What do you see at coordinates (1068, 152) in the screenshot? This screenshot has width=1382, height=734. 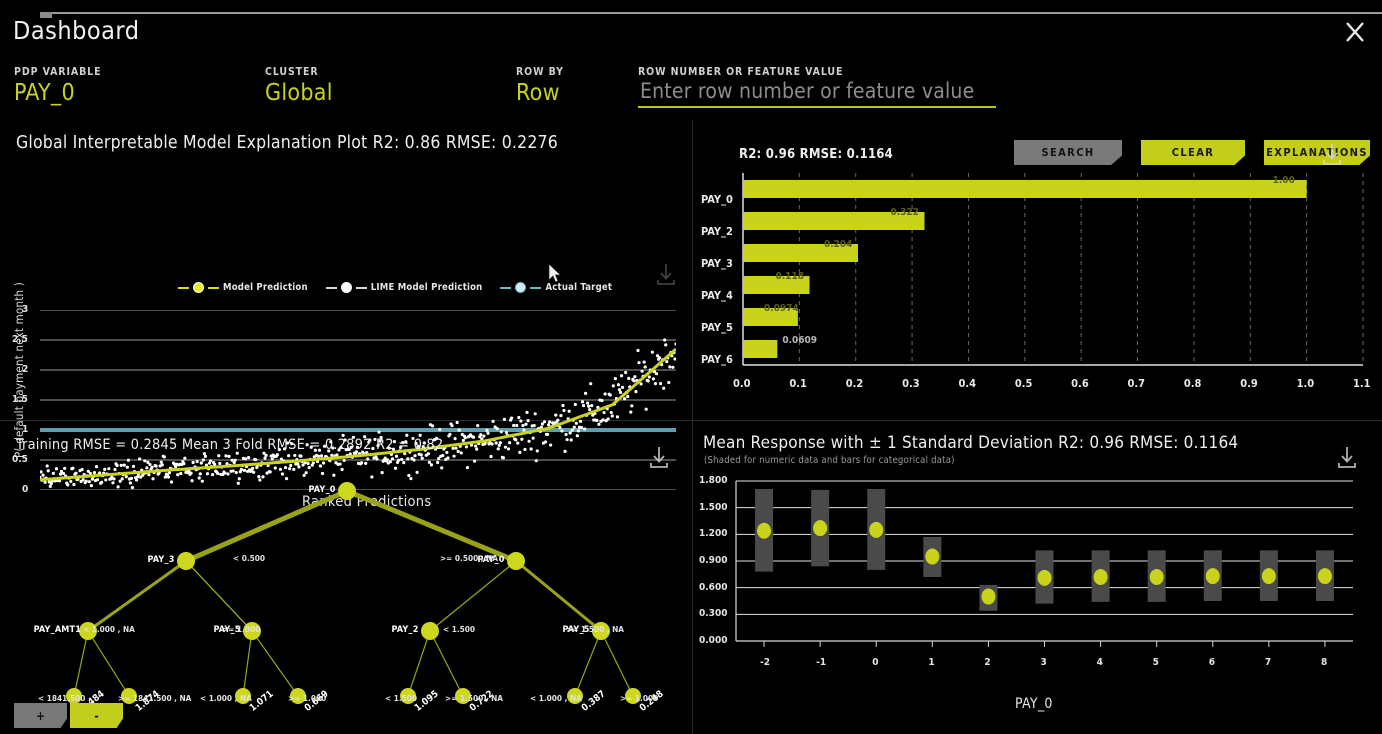 I see `search-button: SEARCH` at bounding box center [1068, 152].